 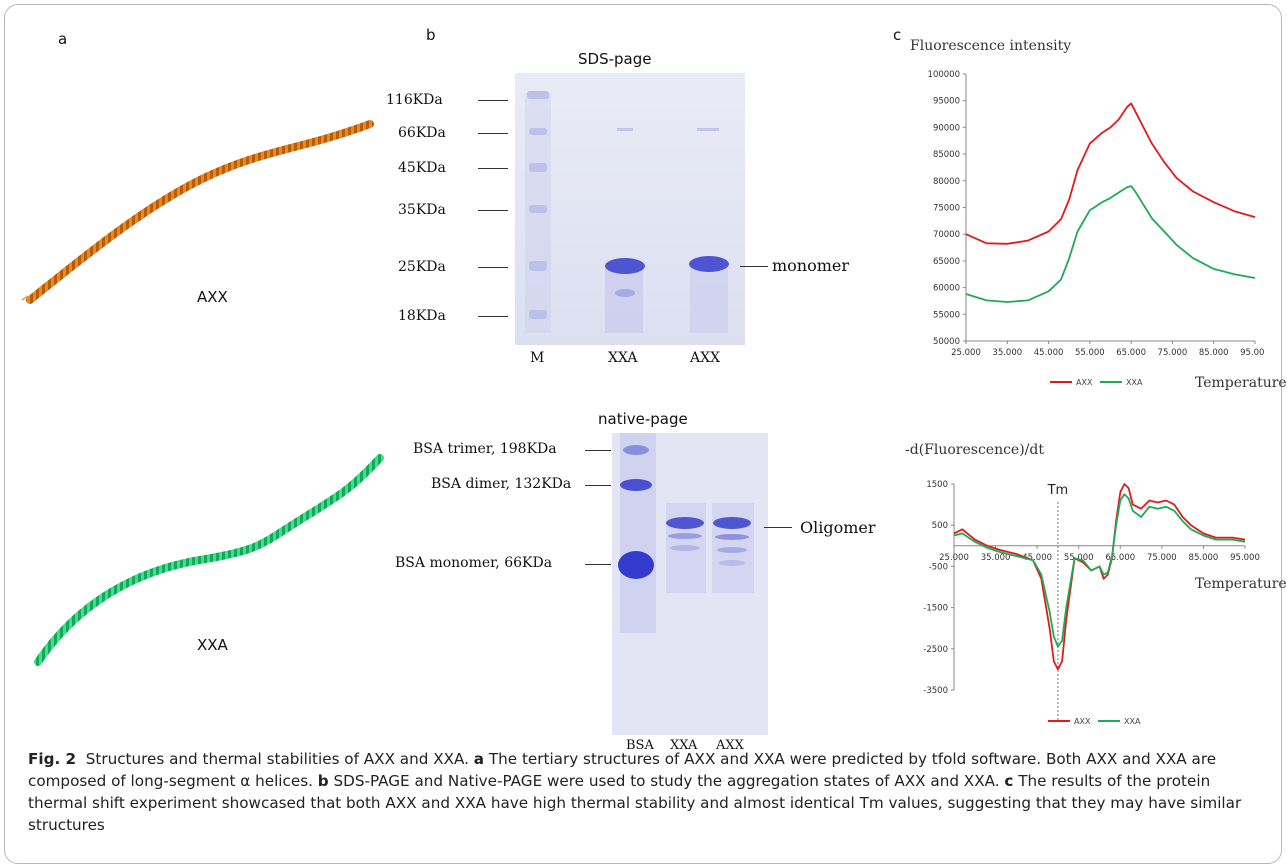 I want to click on native-marker-dimer: BSA dimer, 132KDa, so click(x=501, y=484).